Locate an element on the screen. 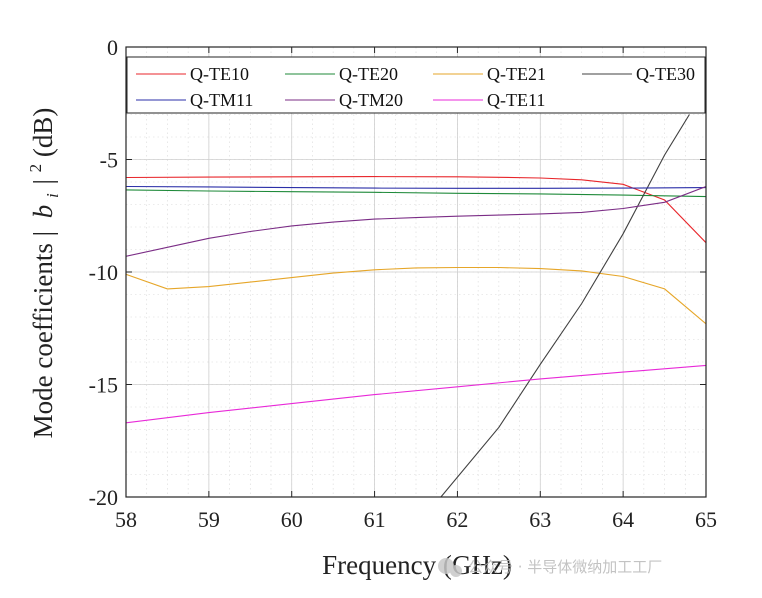 The height and width of the screenshot is (598, 762). y-tick-labels: 0 -5 -10 -15 -20 is located at coordinates (103, 272).